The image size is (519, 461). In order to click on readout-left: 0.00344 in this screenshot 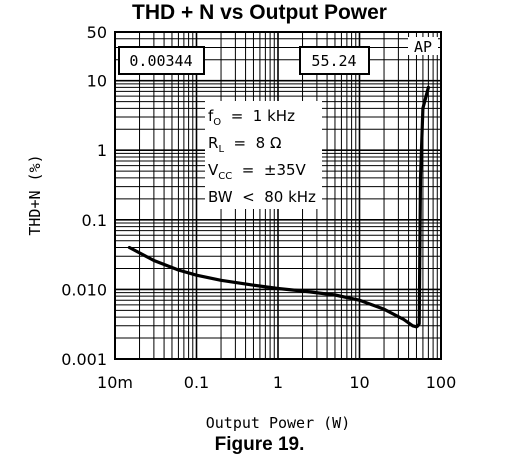, I will do `click(160, 61)`.